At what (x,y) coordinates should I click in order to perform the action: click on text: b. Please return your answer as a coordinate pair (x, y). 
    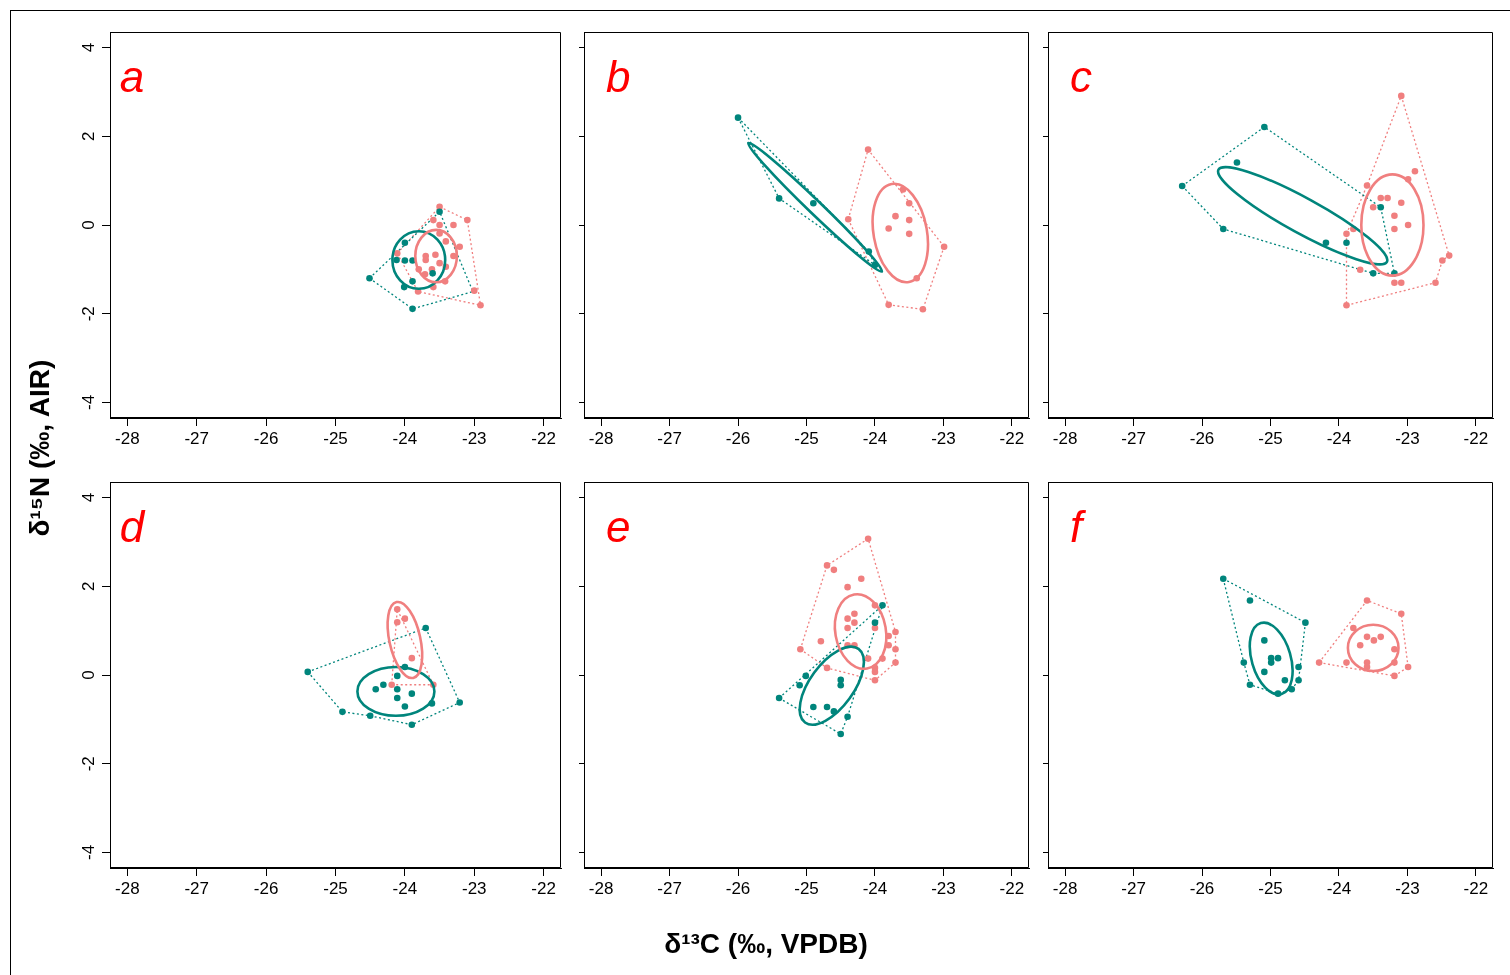
    Looking at the image, I should click on (618, 76).